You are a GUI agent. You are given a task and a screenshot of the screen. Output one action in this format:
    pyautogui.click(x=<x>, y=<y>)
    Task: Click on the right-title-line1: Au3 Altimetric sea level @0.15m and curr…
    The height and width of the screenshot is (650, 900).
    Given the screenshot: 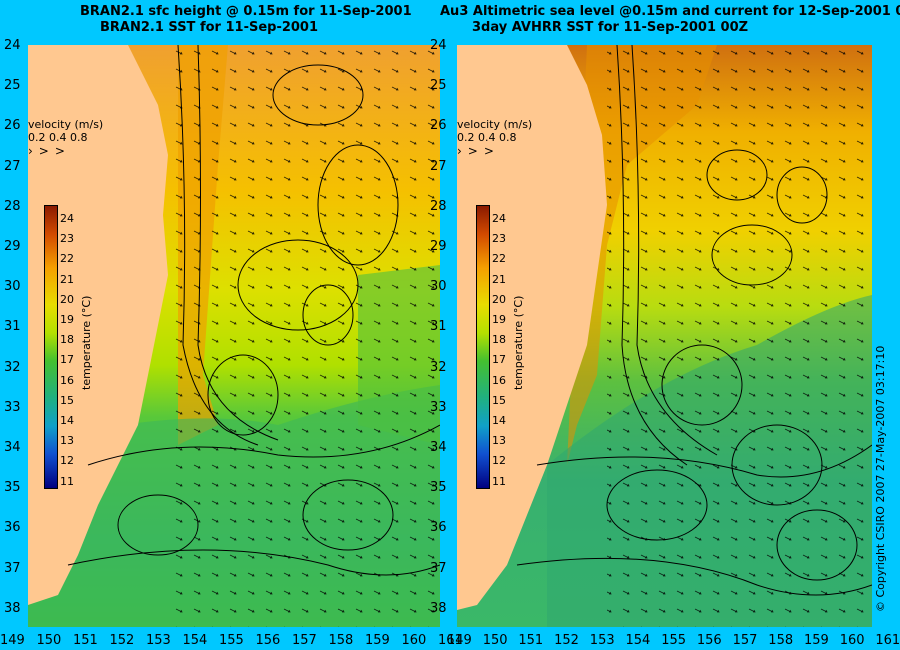 What is the action you would take?
    pyautogui.click(x=670, y=11)
    